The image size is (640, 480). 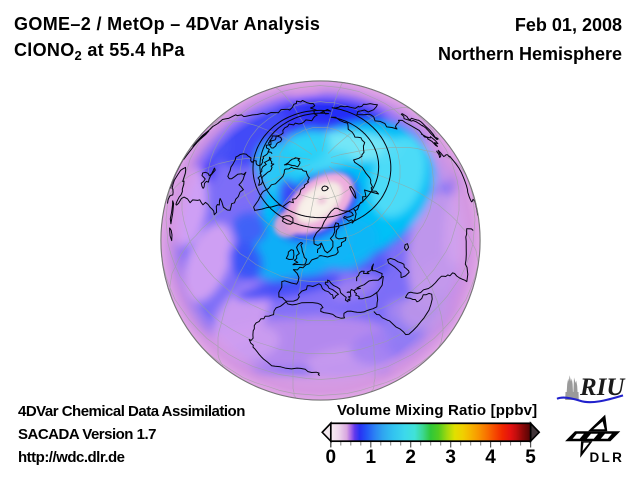 I want to click on svg-text: 3, so click(x=450, y=457).